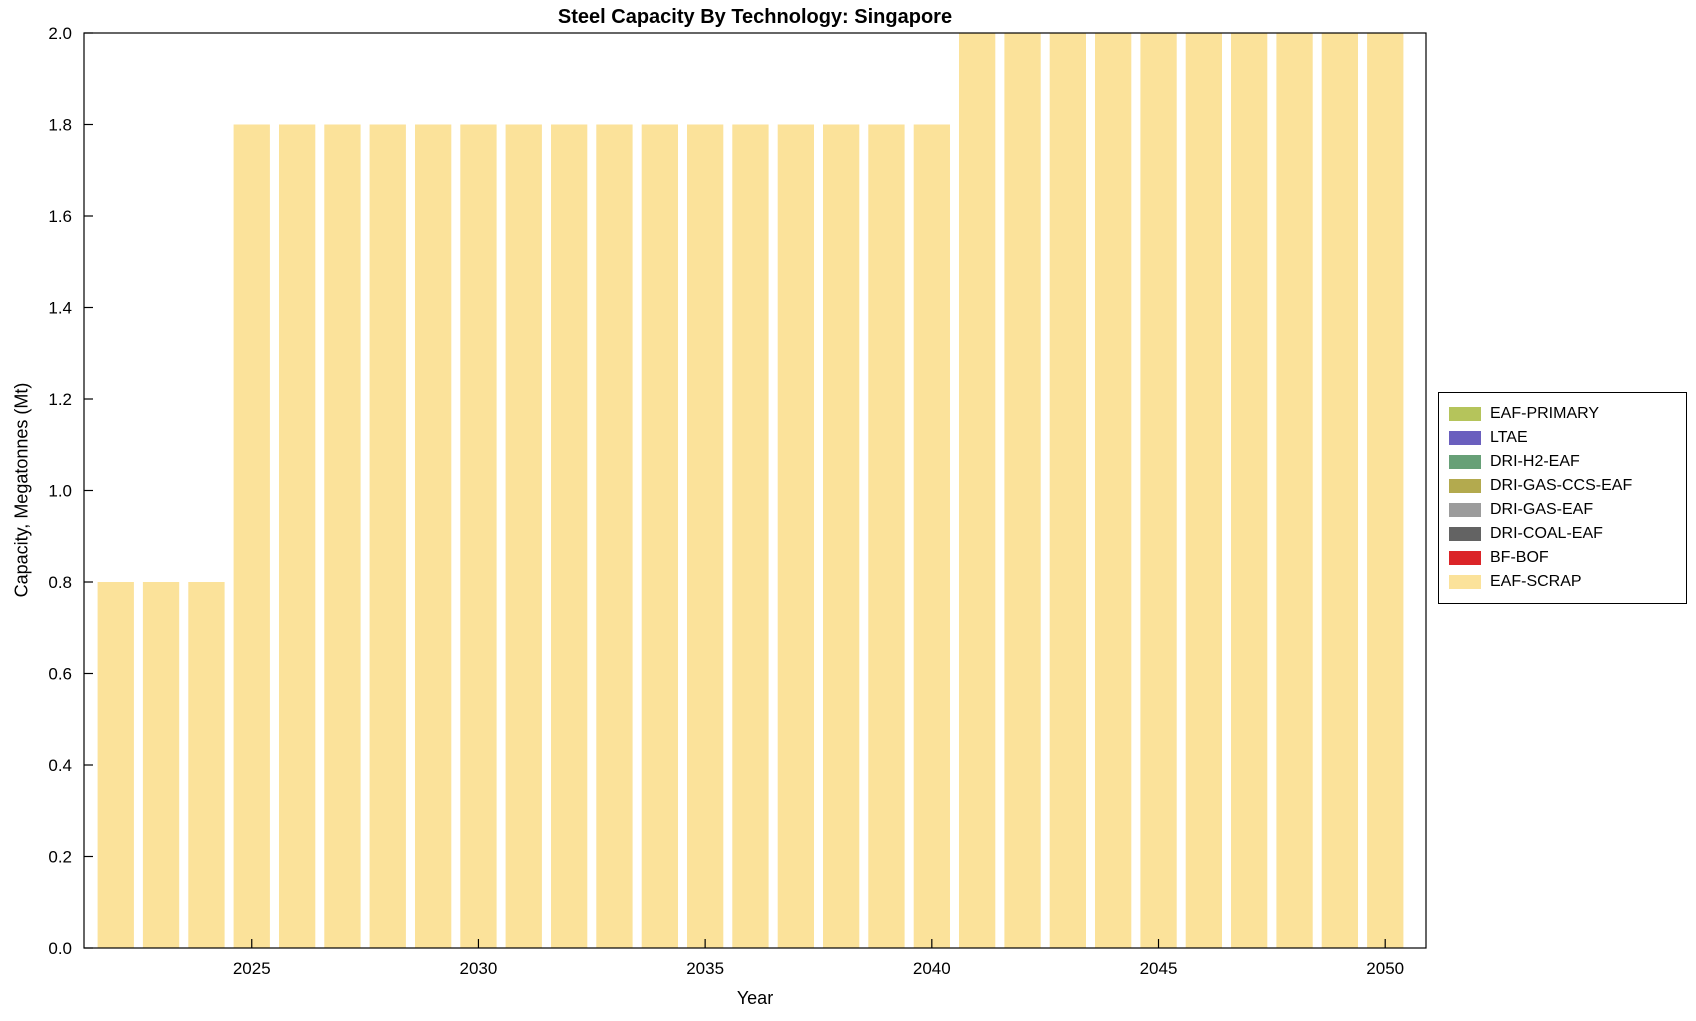 The image size is (1696, 1021). Describe the element at coordinates (60, 308) in the screenshot. I see `y-tick-label: 1.4` at that location.